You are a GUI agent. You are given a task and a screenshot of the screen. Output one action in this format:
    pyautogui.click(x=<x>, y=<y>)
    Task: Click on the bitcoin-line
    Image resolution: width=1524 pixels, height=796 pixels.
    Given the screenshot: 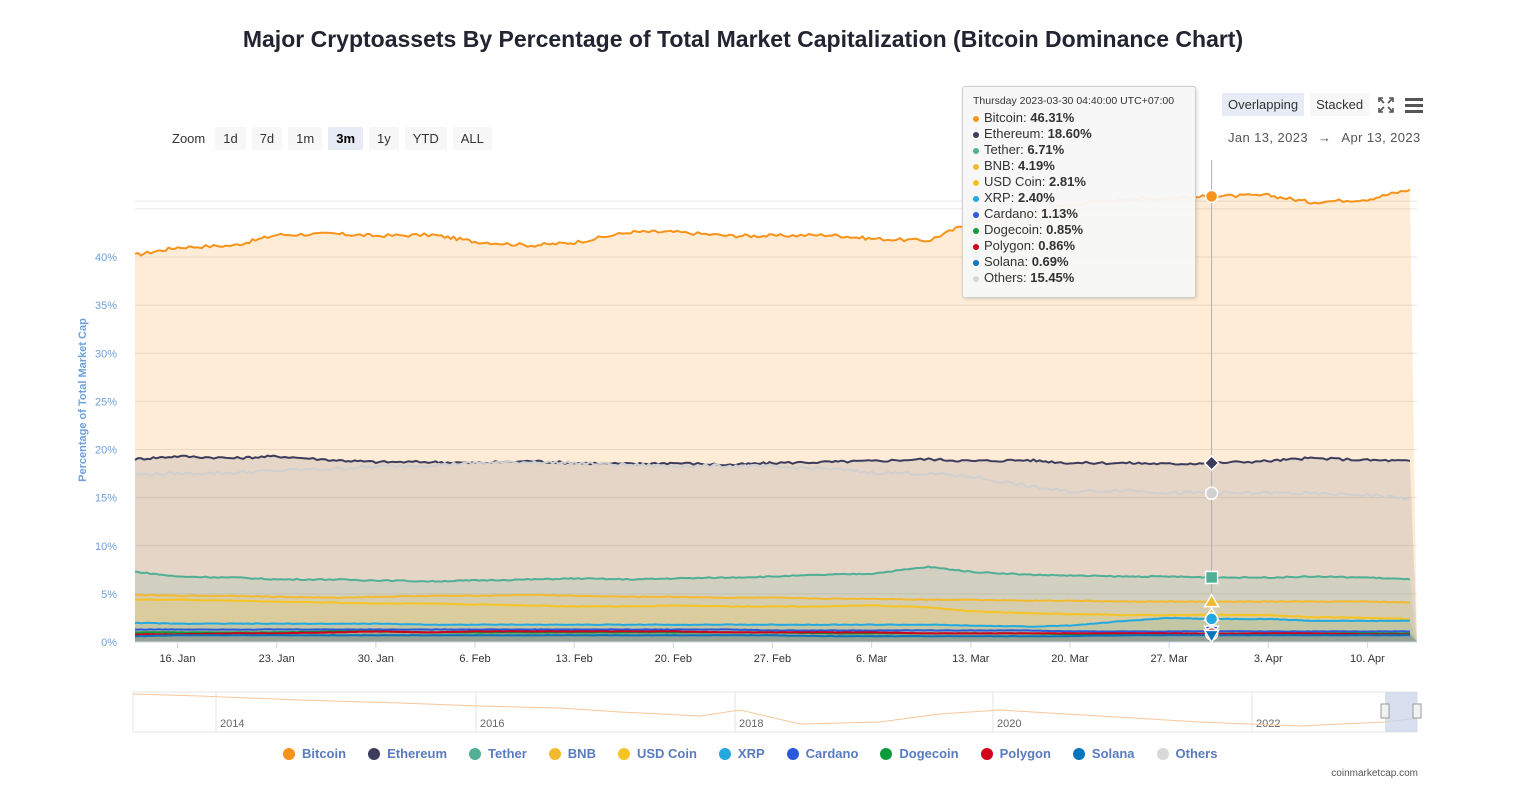 What is the action you would take?
    pyautogui.click(x=772, y=222)
    